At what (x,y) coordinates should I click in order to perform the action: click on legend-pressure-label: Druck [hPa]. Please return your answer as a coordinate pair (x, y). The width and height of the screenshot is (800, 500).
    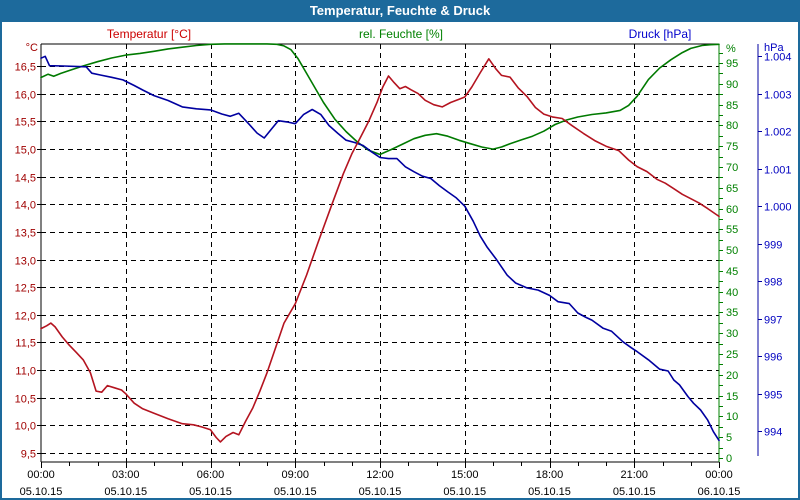
    Looking at the image, I should click on (660, 34).